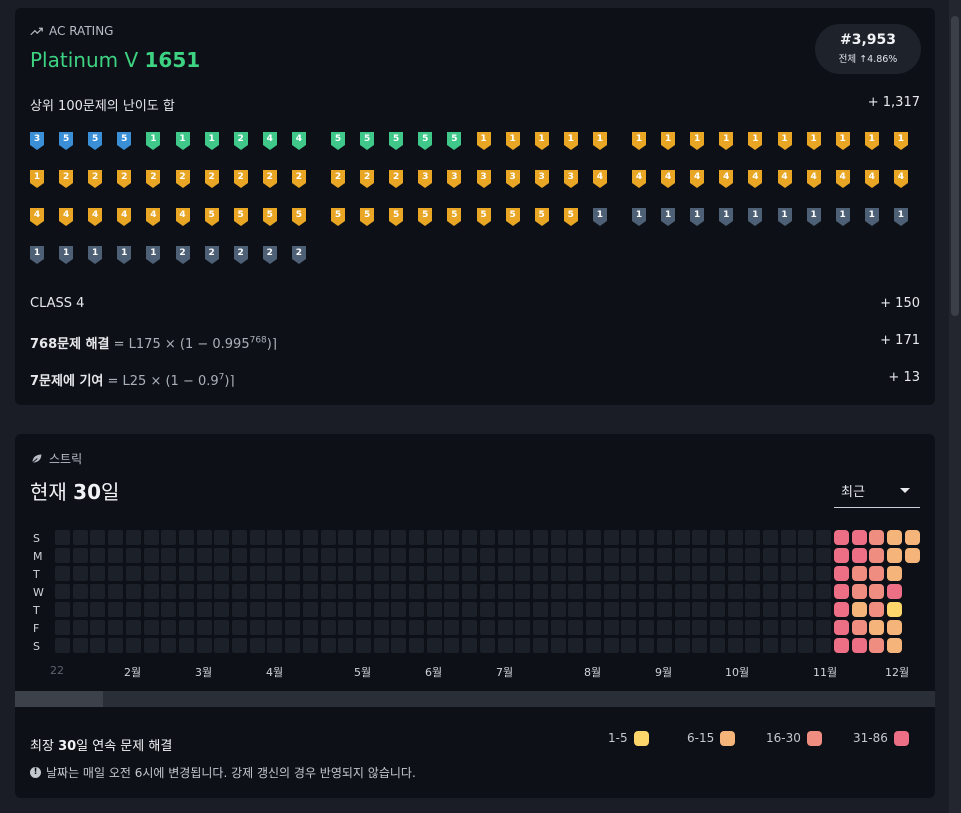 The image size is (961, 813). What do you see at coordinates (955, 166) in the screenshot?
I see `page-scrollbar-thumb` at bounding box center [955, 166].